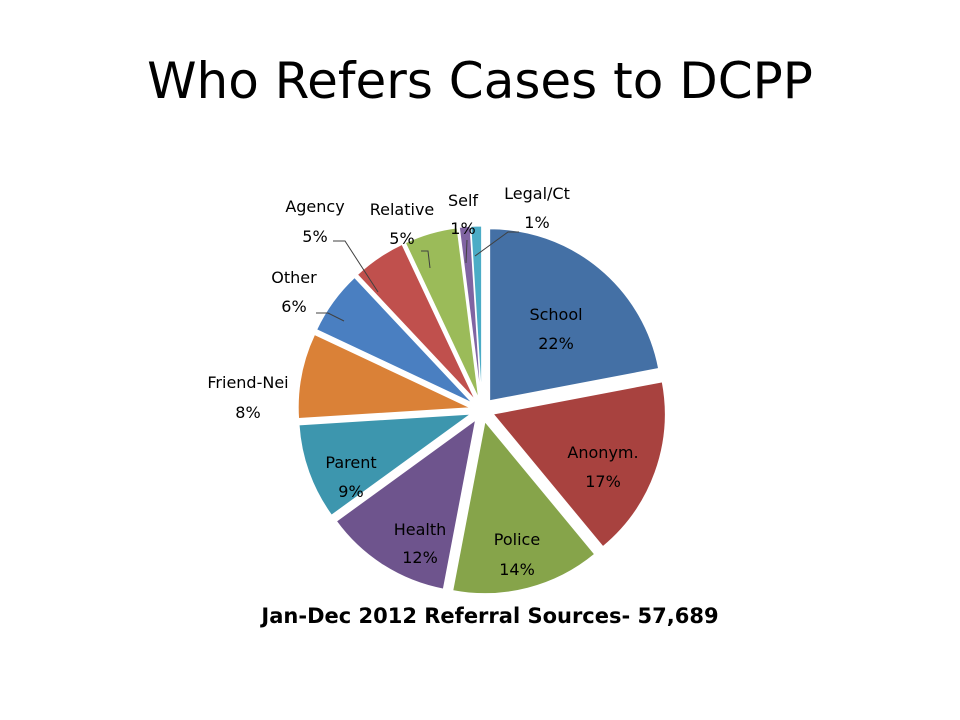  I want to click on slice-label-legal-ct: Legal/Ct, so click(537, 193).